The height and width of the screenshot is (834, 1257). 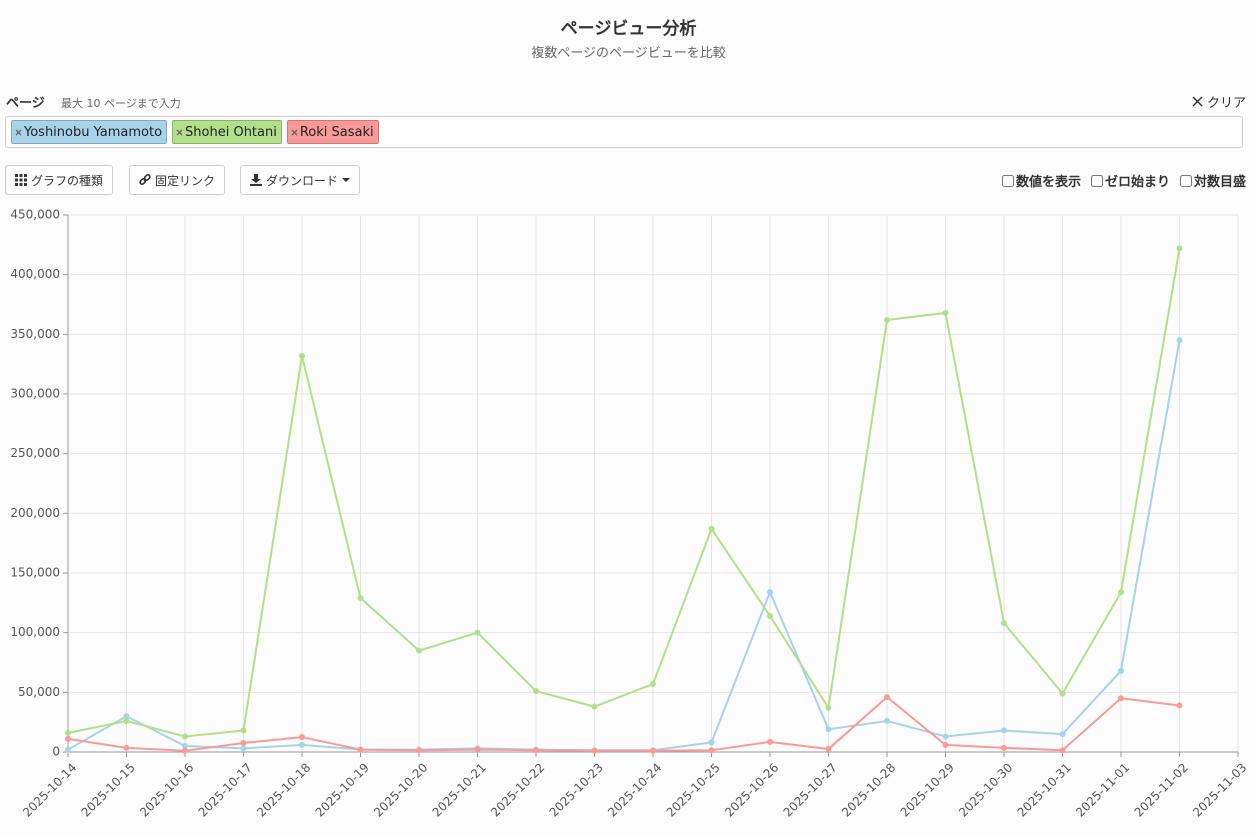 What do you see at coordinates (121, 103) in the screenshot?
I see `pages-hint: 最大 10 ページまで入力` at bounding box center [121, 103].